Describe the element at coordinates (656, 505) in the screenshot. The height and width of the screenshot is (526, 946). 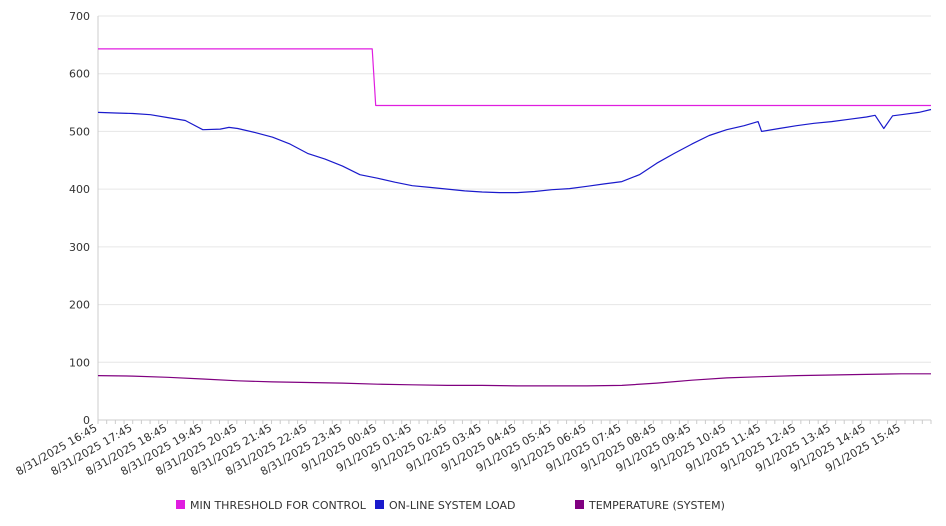
I see `legend-label: TEMPERATURE (SYSTEM)` at that location.